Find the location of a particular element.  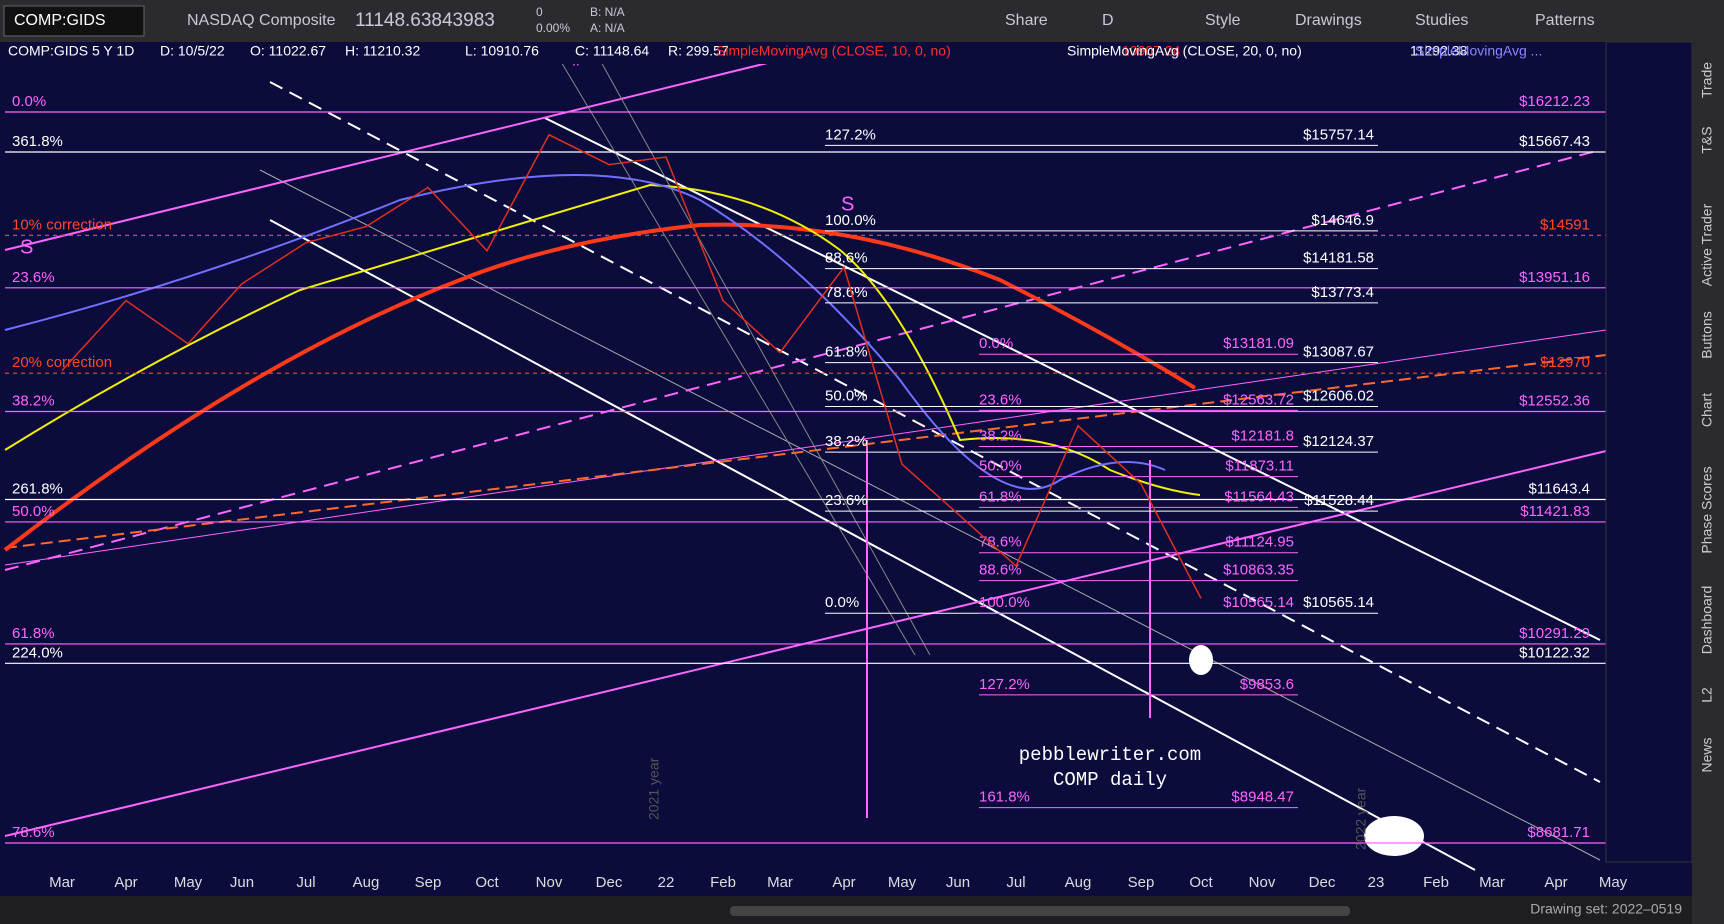

x-tick-label: Jul is located at coordinates (305, 882).